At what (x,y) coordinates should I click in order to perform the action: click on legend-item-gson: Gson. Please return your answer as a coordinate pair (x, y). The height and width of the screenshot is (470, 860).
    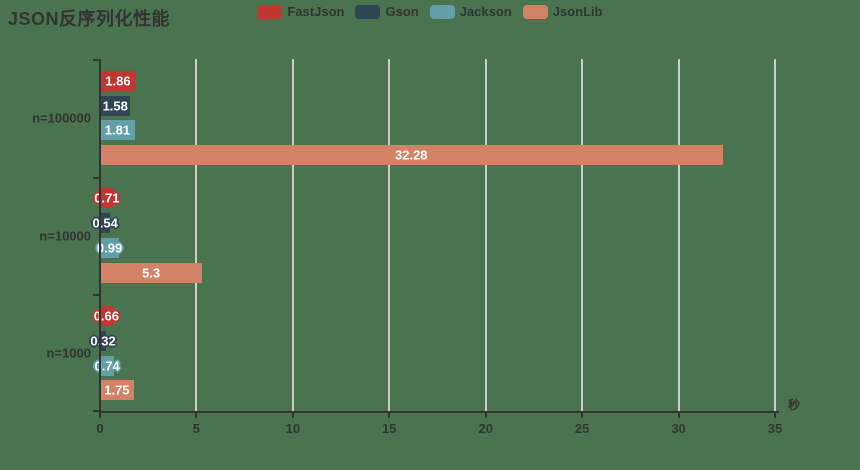
    Looking at the image, I should click on (387, 11).